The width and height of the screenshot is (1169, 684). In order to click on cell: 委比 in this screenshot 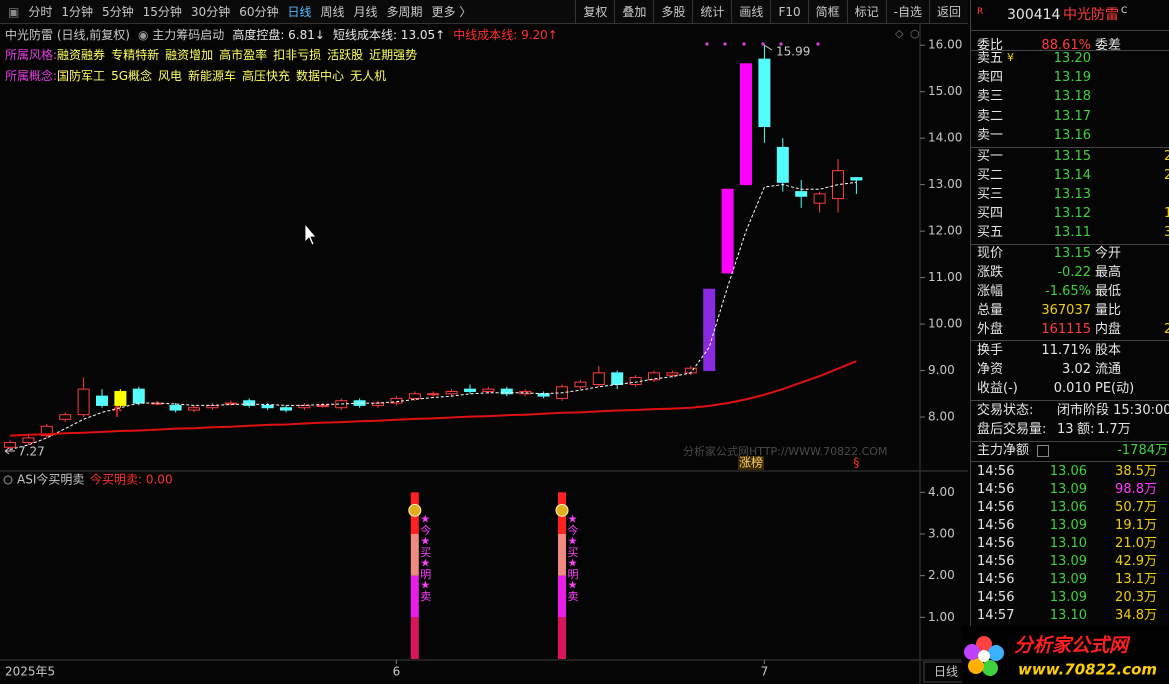, I will do `click(990, 45)`.